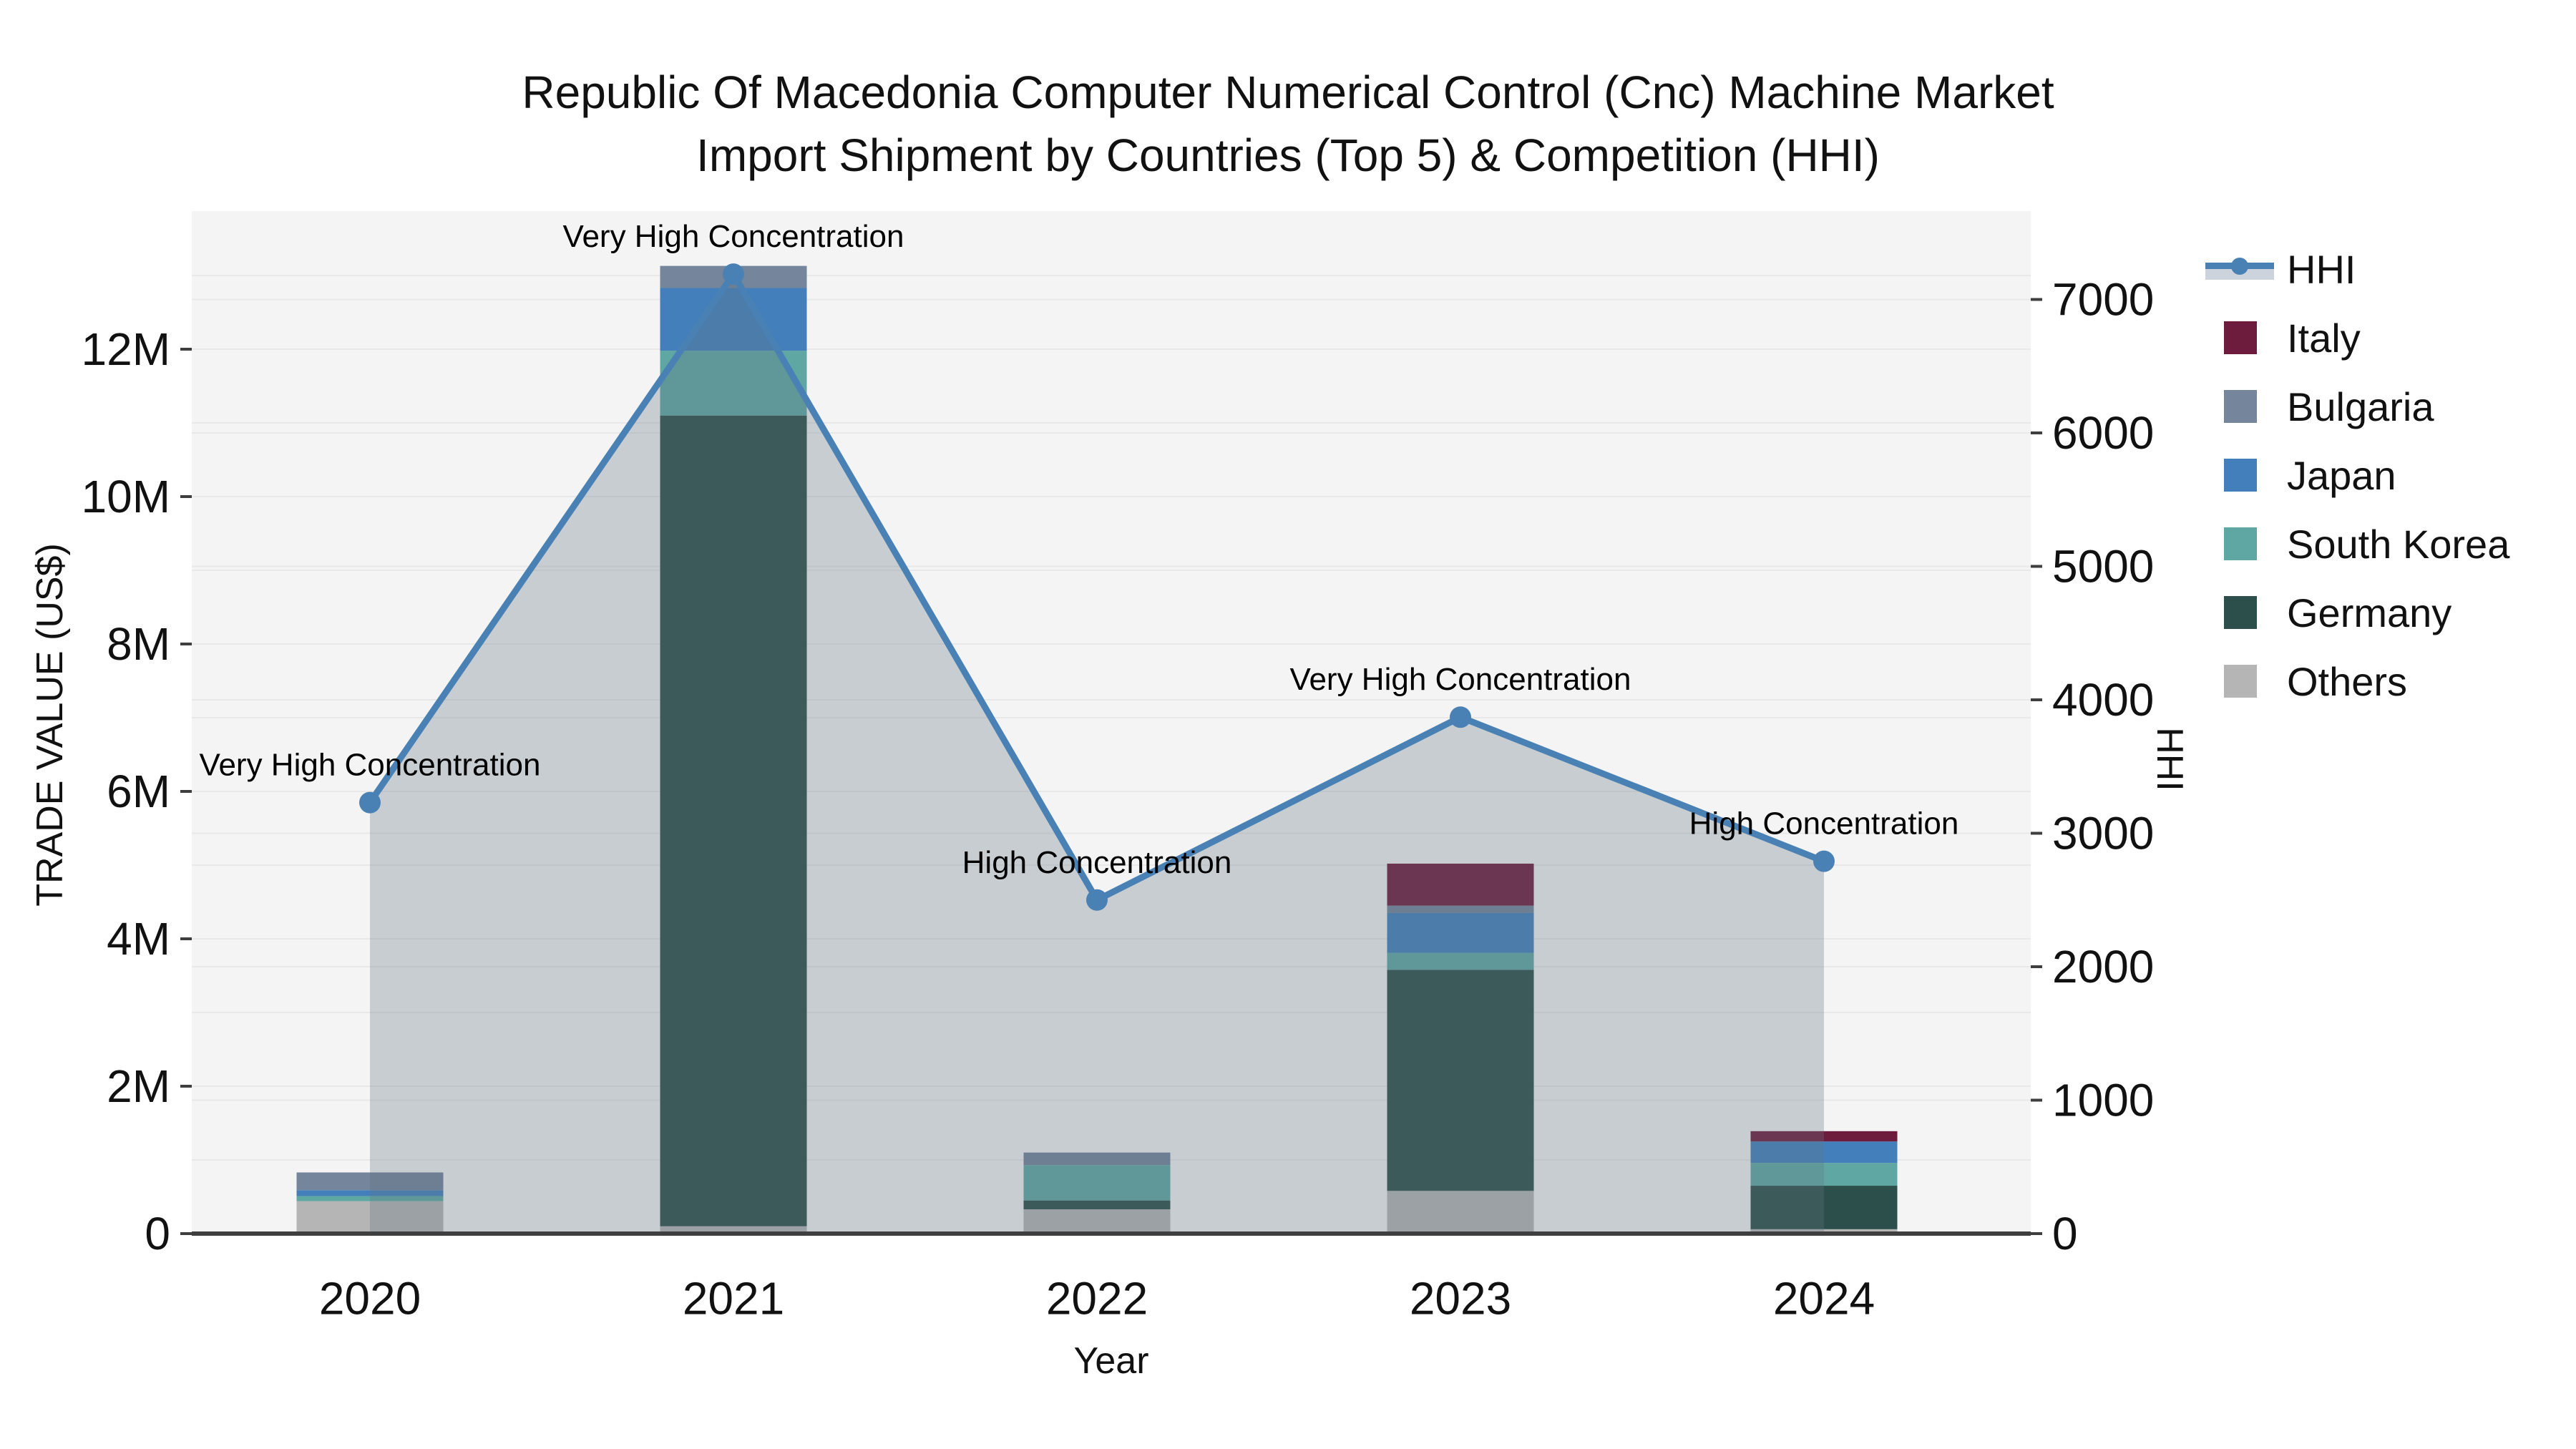  Describe the element at coordinates (2240, 612) in the screenshot. I see `germany-swatch-icon` at that location.